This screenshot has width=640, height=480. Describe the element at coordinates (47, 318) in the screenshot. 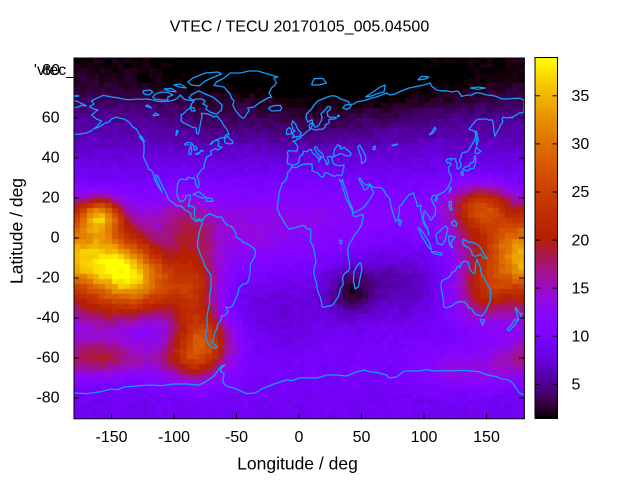

I see `svg-text: -40` at that location.